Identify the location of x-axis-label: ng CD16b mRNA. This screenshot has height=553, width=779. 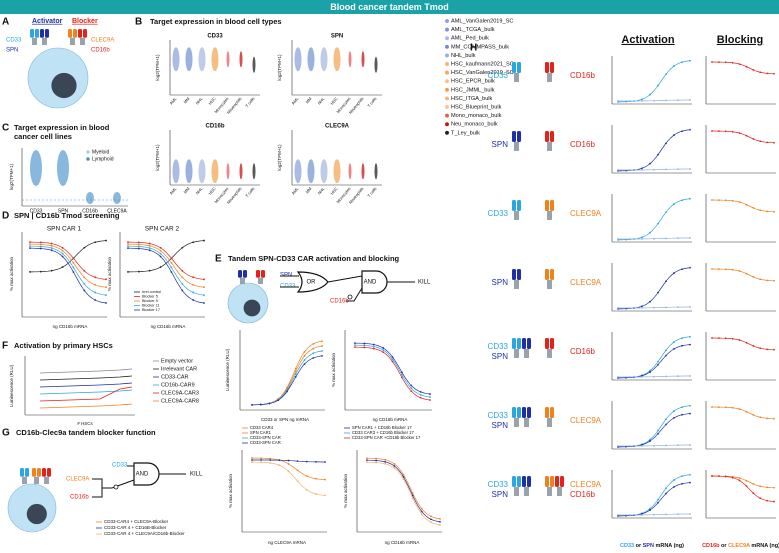
(70, 326).